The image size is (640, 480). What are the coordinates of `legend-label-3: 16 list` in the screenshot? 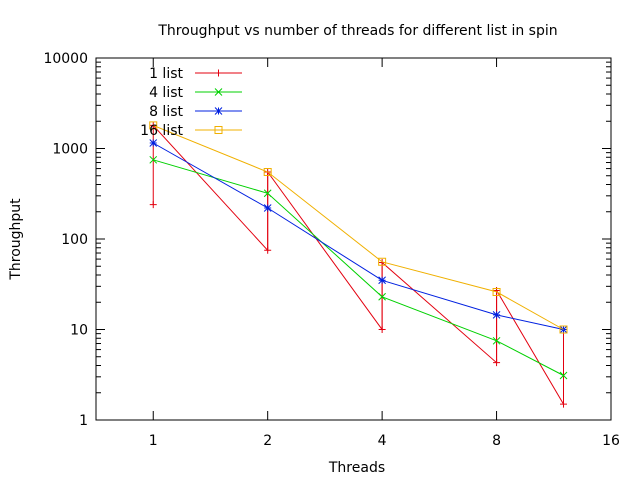 It's located at (161, 131).